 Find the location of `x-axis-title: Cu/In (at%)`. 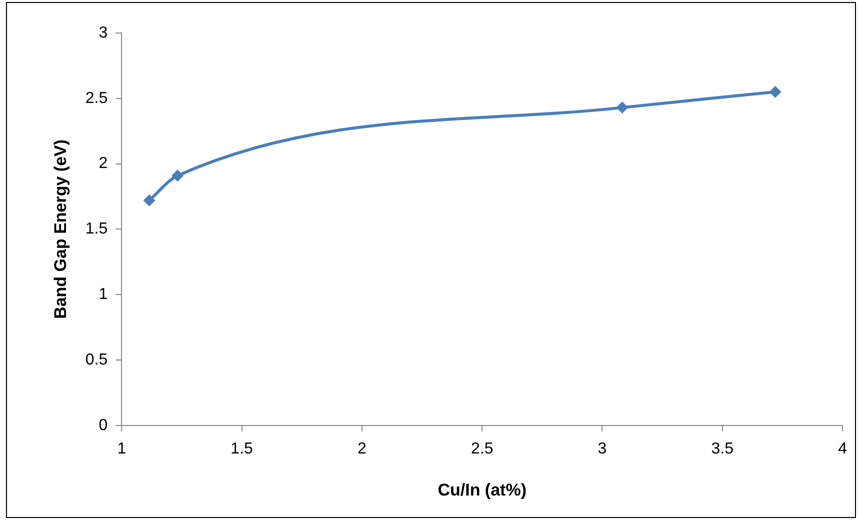

x-axis-title: Cu/In (at%) is located at coordinates (482, 490).